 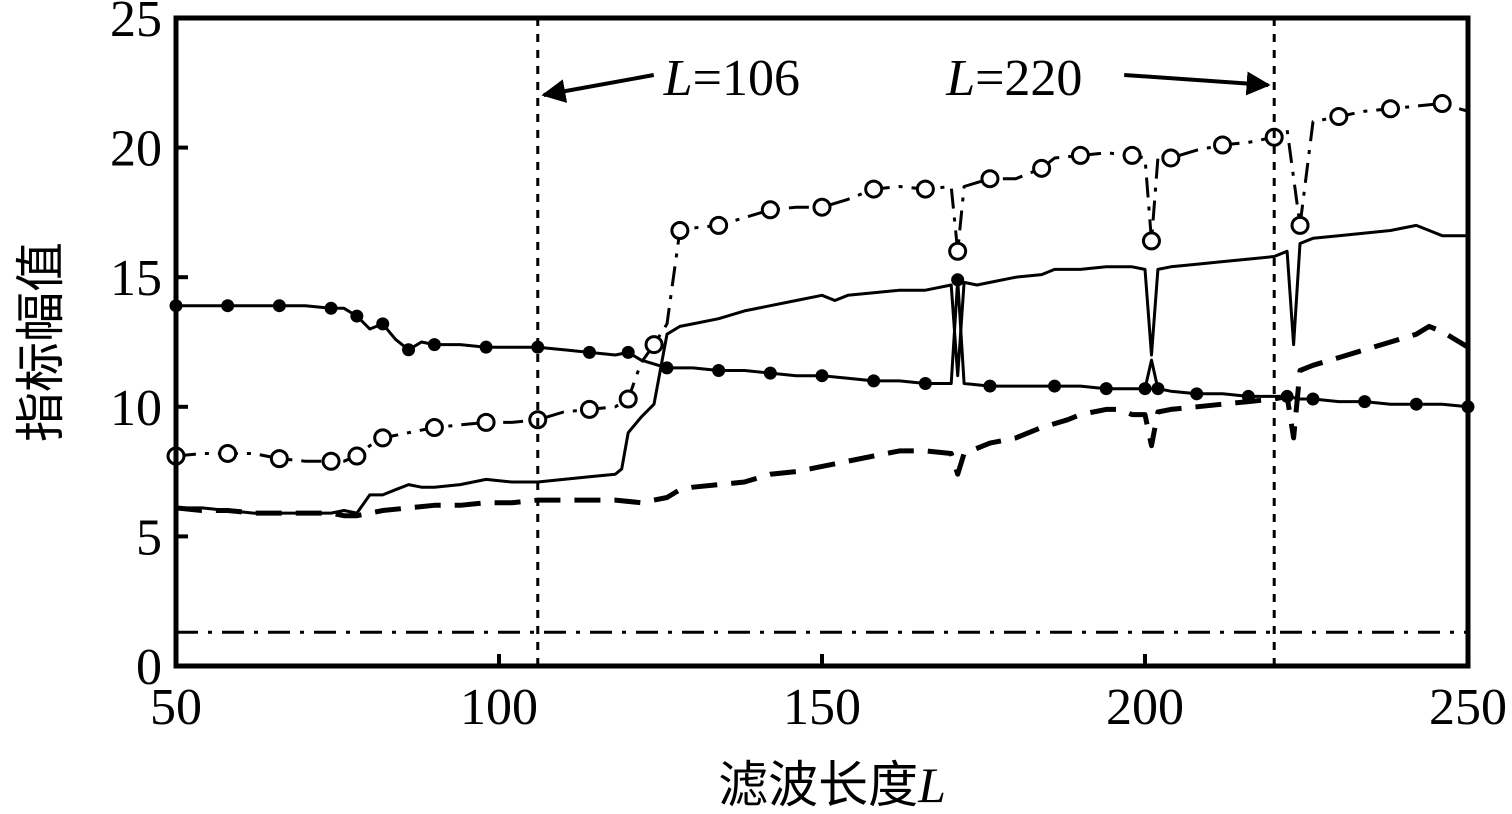 I want to click on x-axis-label: 滤波长度L, so click(x=832, y=785).